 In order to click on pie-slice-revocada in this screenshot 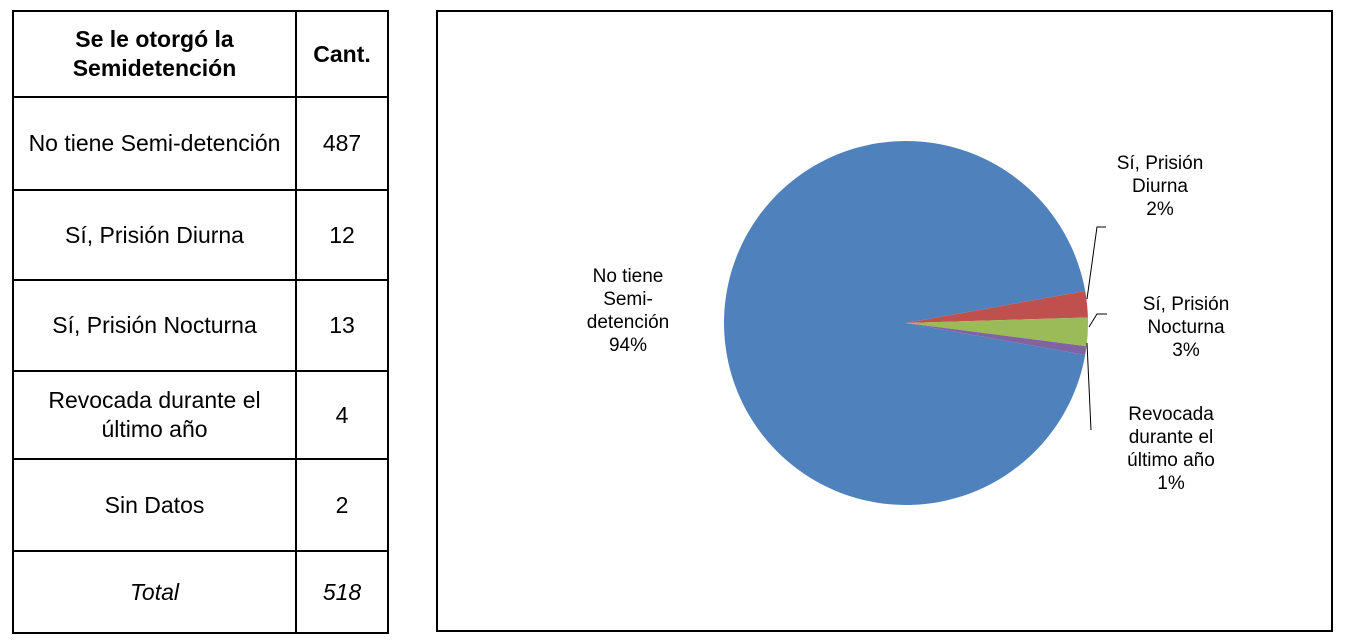, I will do `click(996, 339)`.